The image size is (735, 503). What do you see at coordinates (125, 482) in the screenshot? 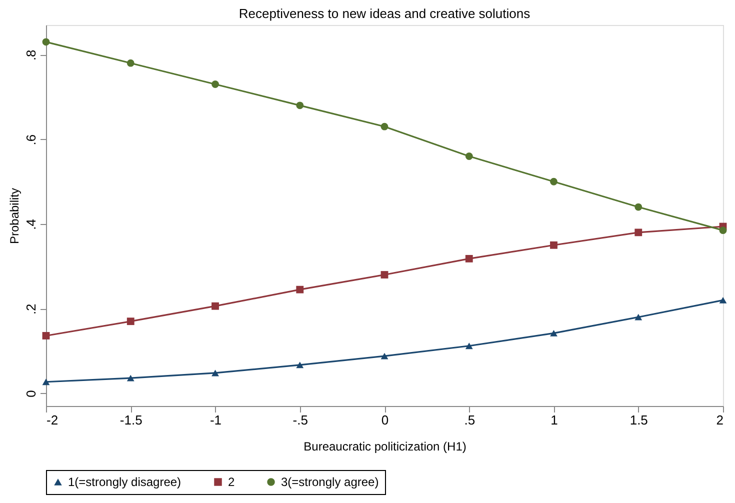
I see `legend-label: 1(=strongly disagree)` at bounding box center [125, 482].